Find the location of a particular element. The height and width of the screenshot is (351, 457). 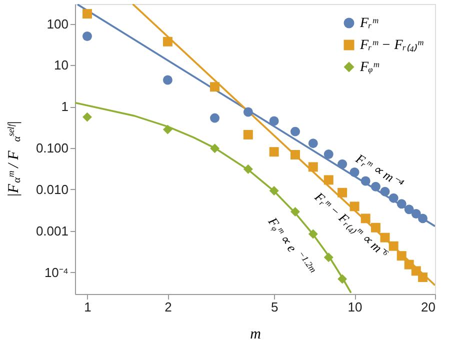

legend-label: Fᵩᵐ is located at coordinates (369, 67).